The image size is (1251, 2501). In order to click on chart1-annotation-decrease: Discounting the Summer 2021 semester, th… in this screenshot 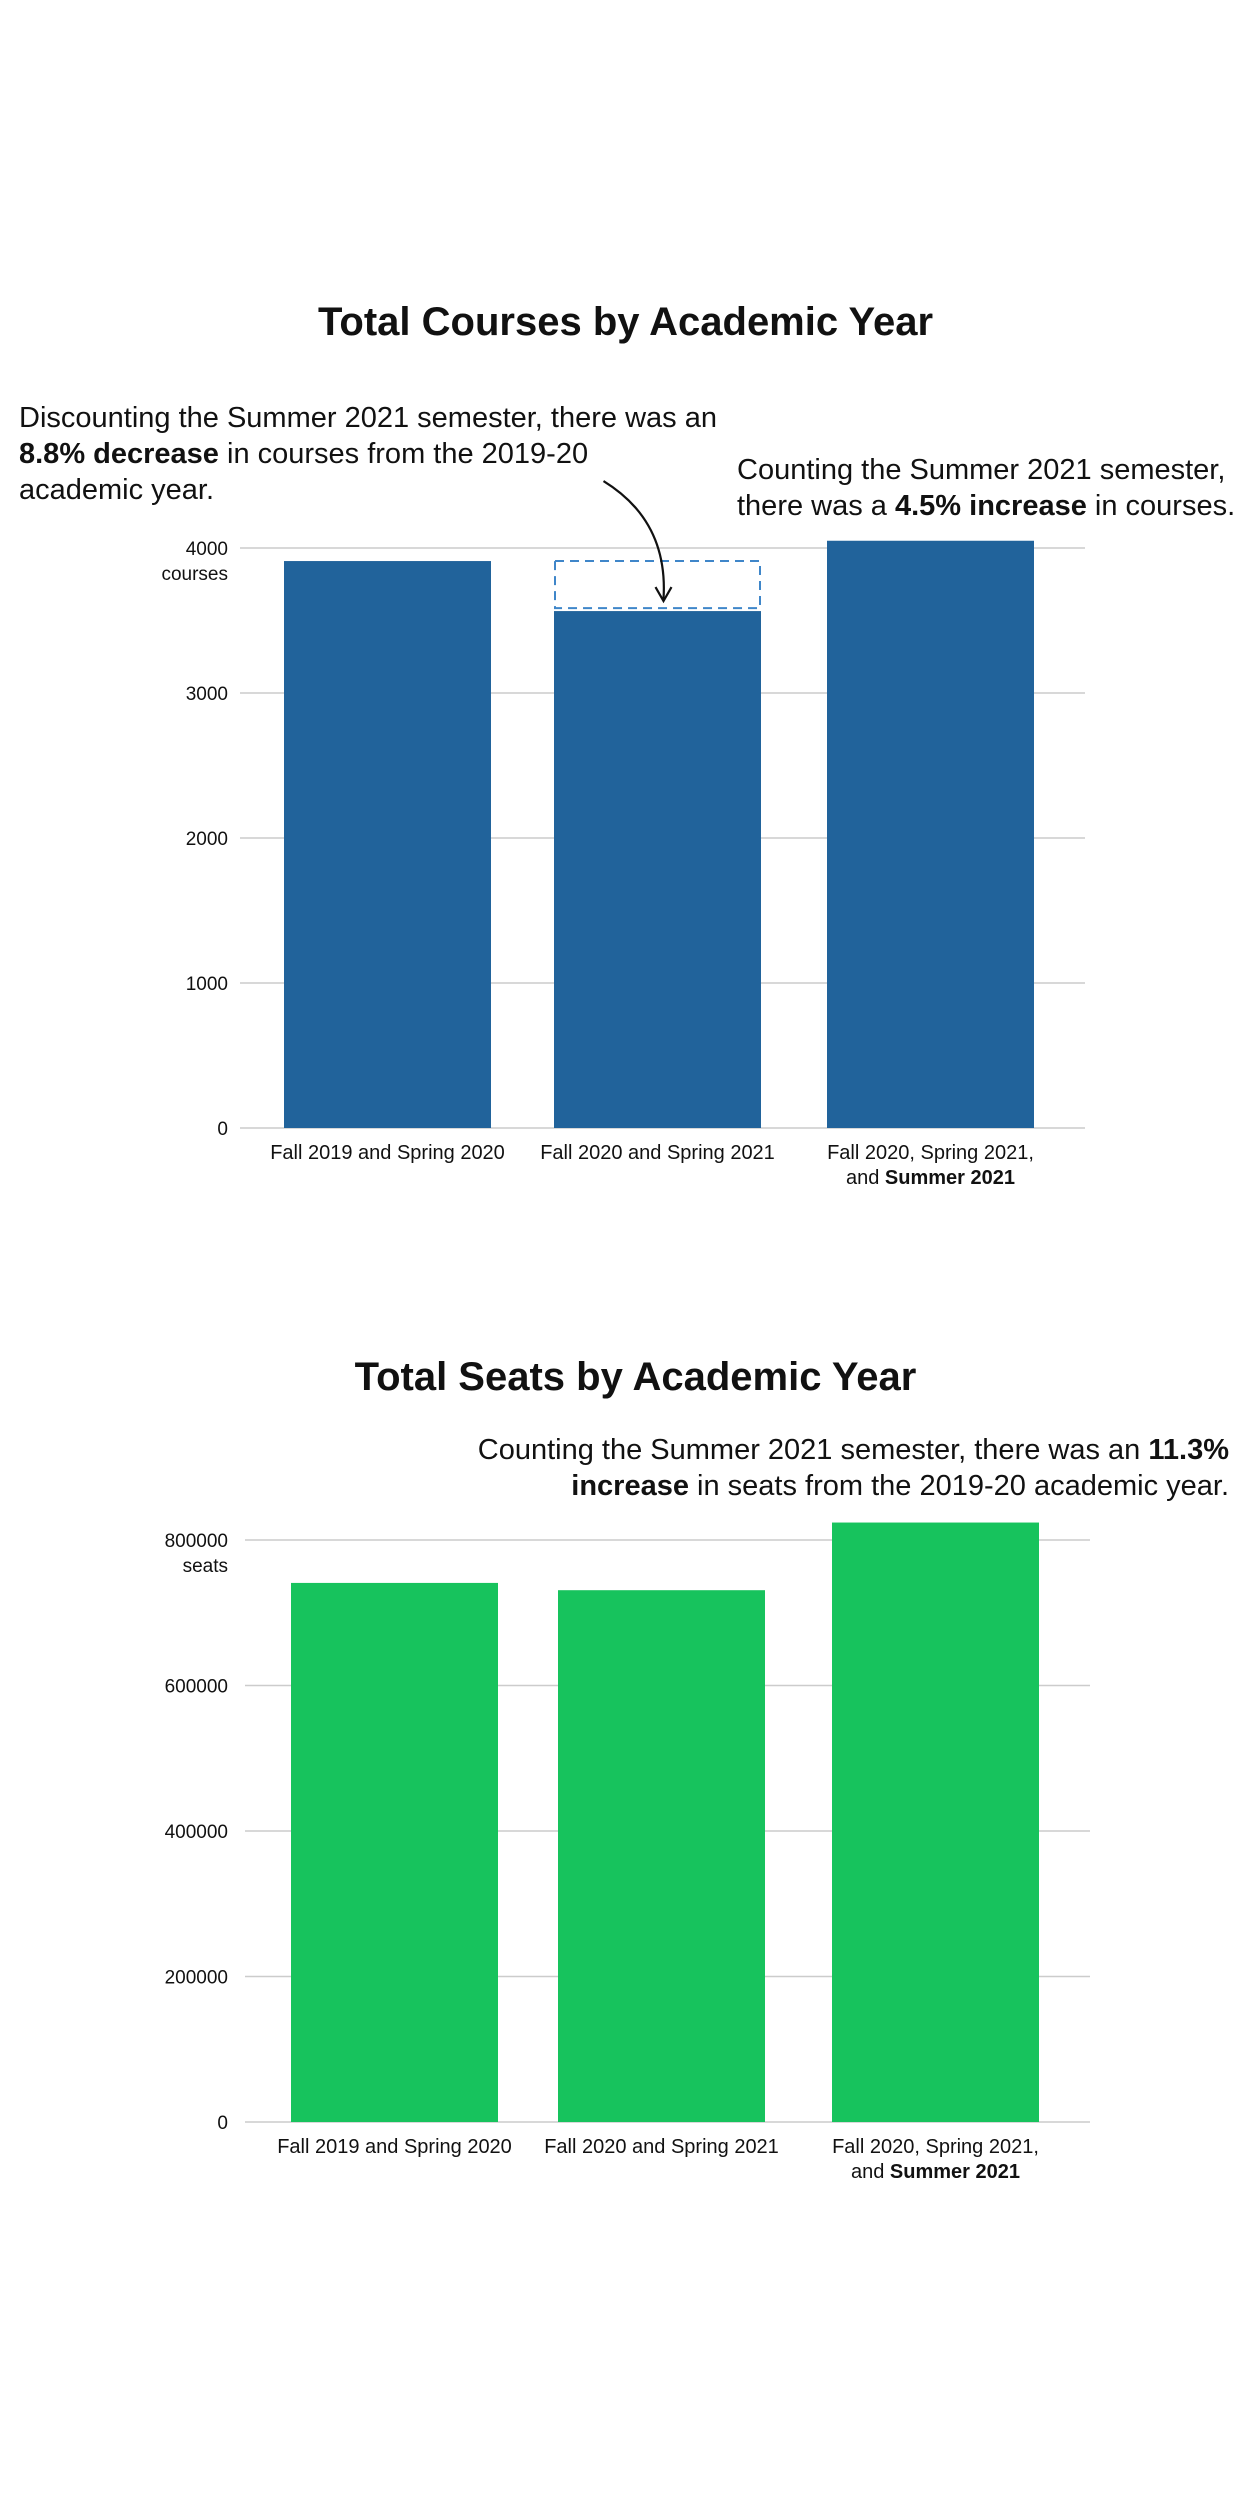, I will do `click(368, 454)`.